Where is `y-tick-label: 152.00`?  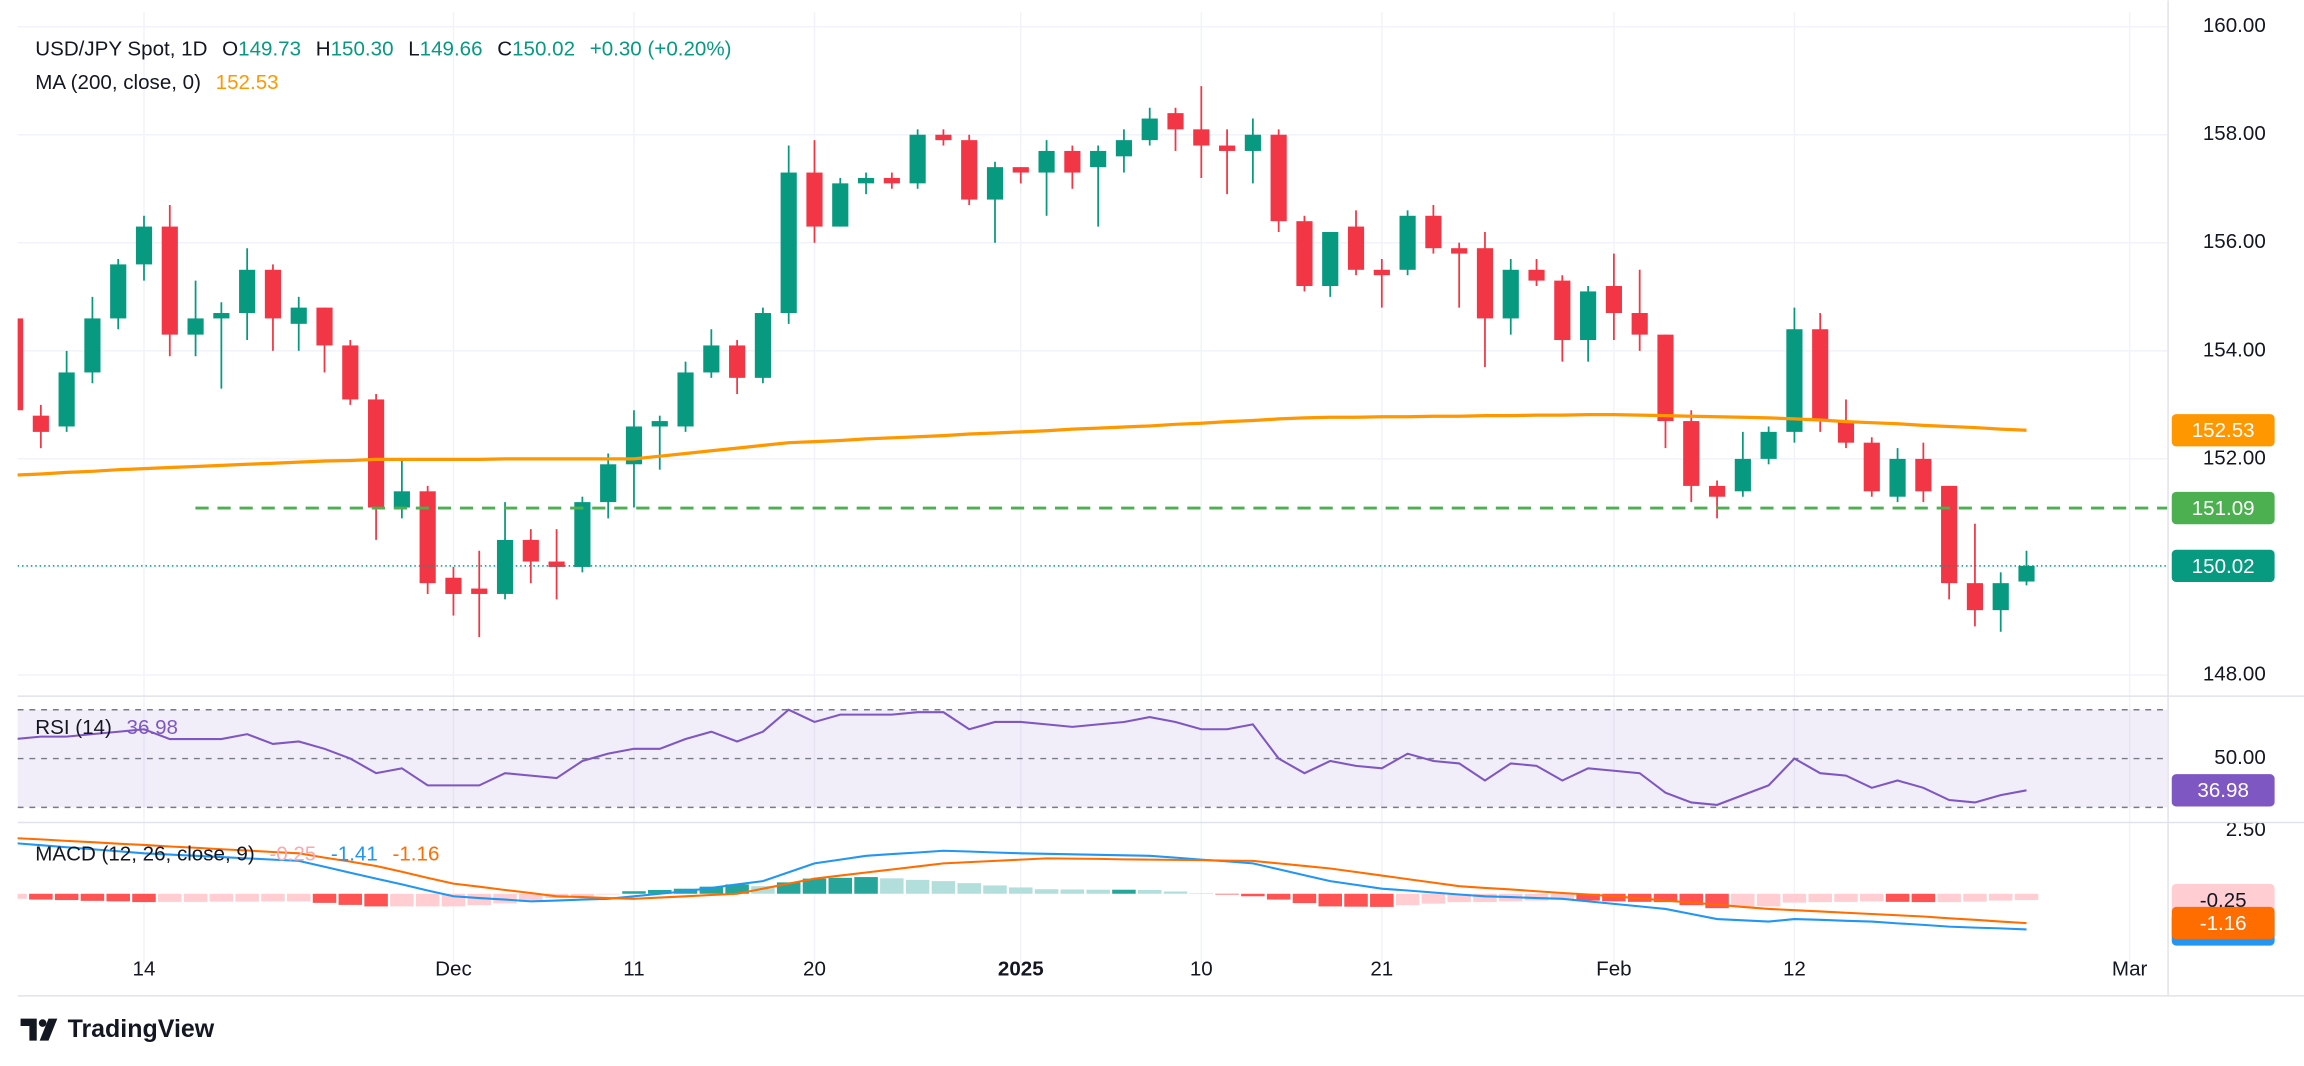 y-tick-label: 152.00 is located at coordinates (2234, 457).